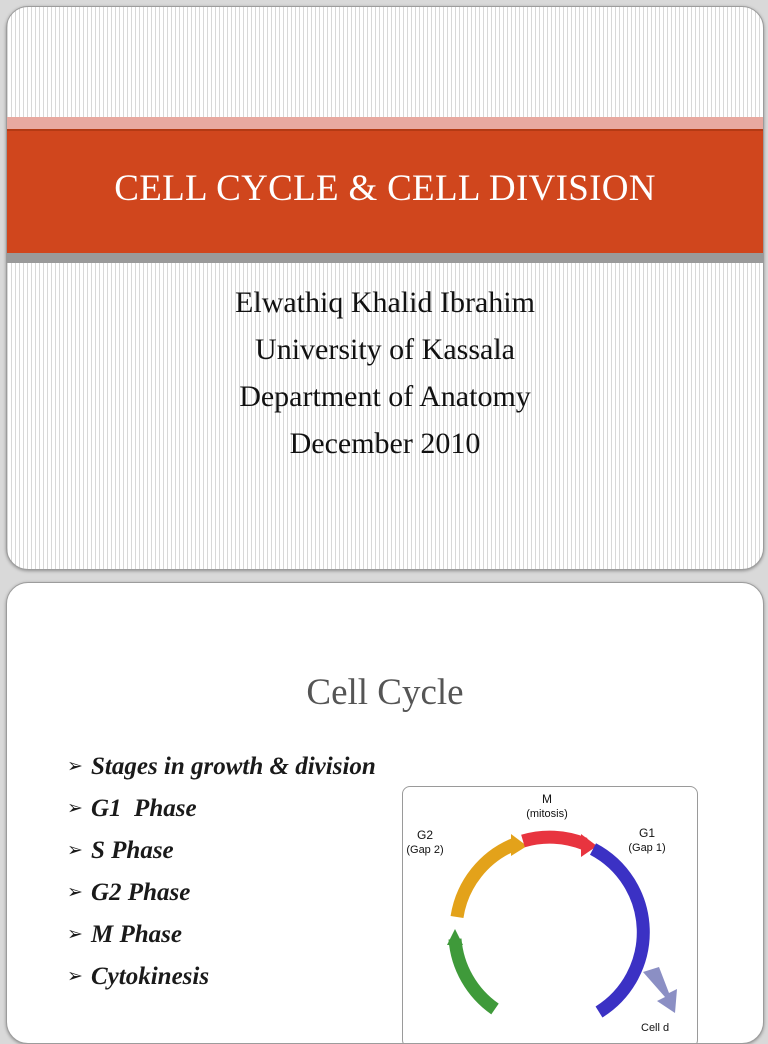 Image resolution: width=768 pixels, height=1044 pixels. I want to click on m-label: M, so click(547, 799).